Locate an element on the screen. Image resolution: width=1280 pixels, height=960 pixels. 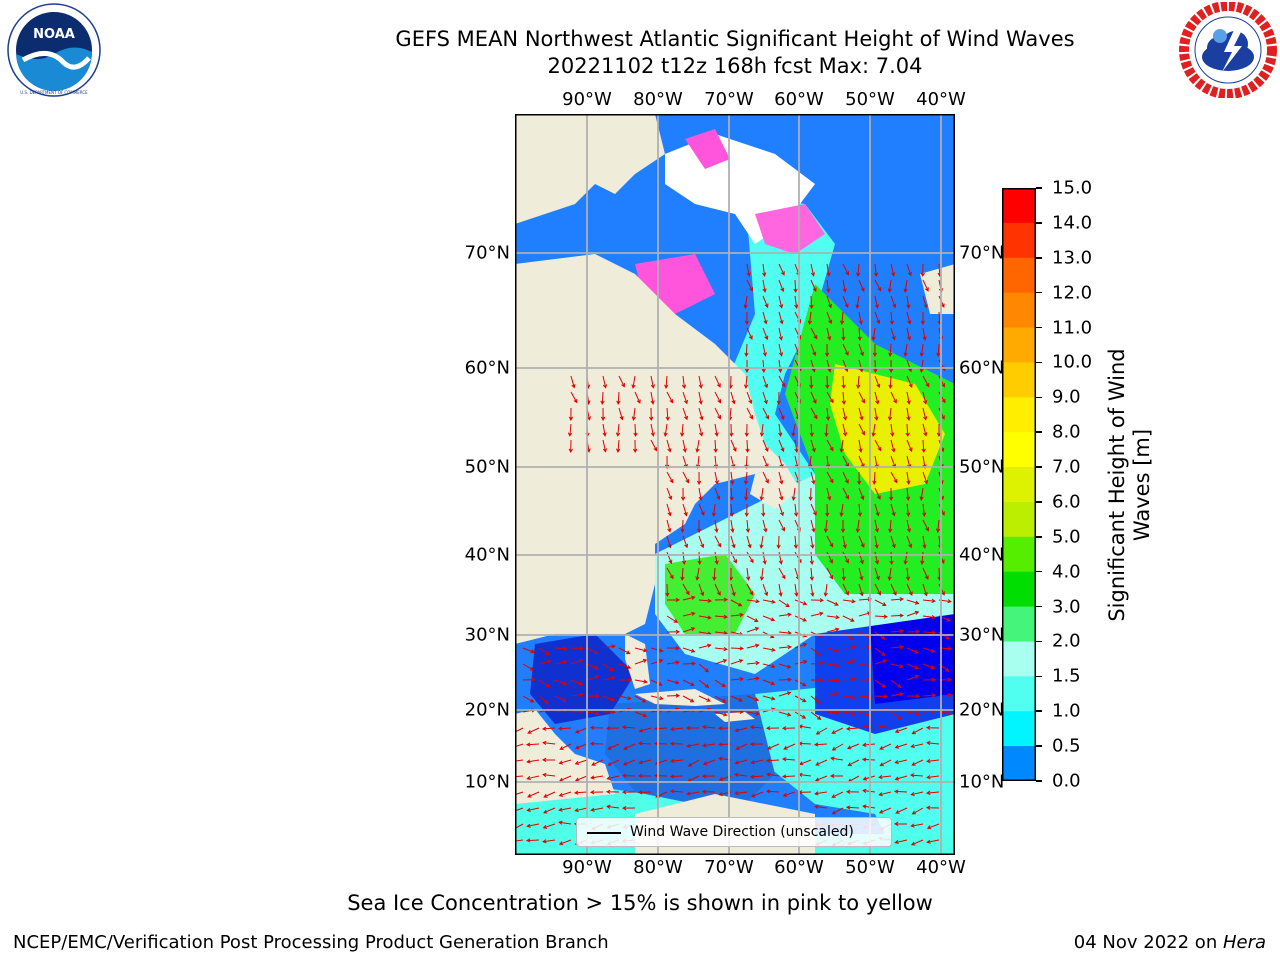
lon-label-bottom: 90°W is located at coordinates (587, 867).